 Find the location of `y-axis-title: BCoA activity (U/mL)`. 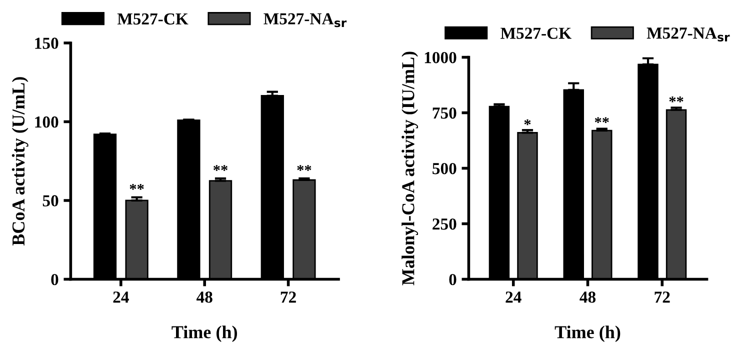

y-axis-title: BCoA activity (U/mL) is located at coordinates (20, 161).